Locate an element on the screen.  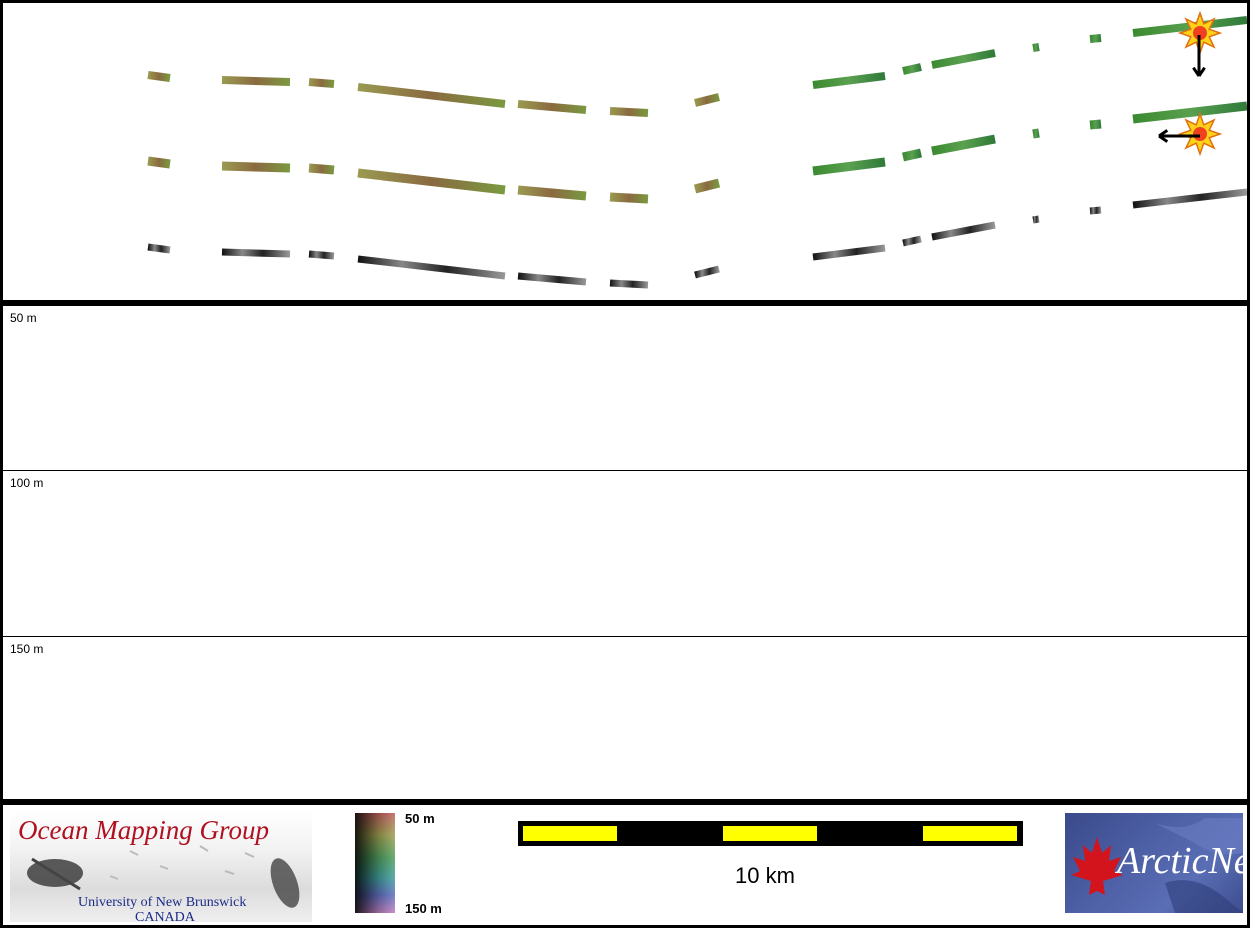
omg-title: Ocean Mapping Group is located at coordinates (143, 830).